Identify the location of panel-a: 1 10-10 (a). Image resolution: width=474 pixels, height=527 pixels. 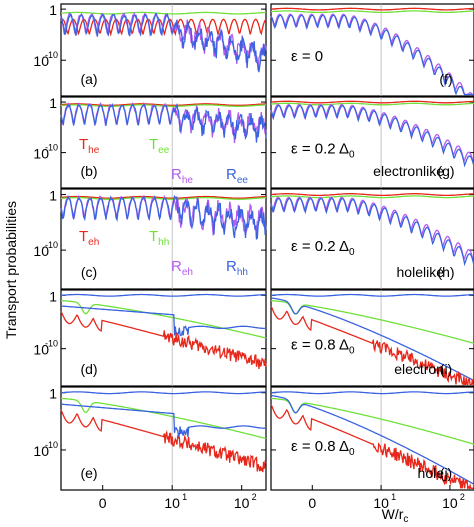
(150, 49).